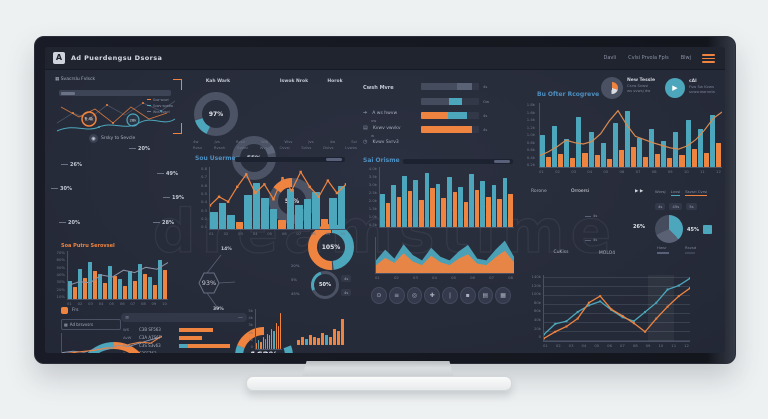  What do you see at coordinates (203, 202) in the screenshot?
I see `y-tick: 0.4` at bounding box center [203, 202].